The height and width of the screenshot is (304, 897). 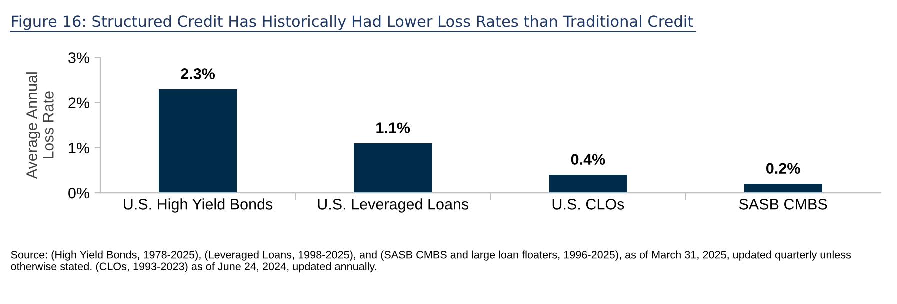 What do you see at coordinates (79, 103) in the screenshot?
I see `y-tick-label: 2%` at bounding box center [79, 103].